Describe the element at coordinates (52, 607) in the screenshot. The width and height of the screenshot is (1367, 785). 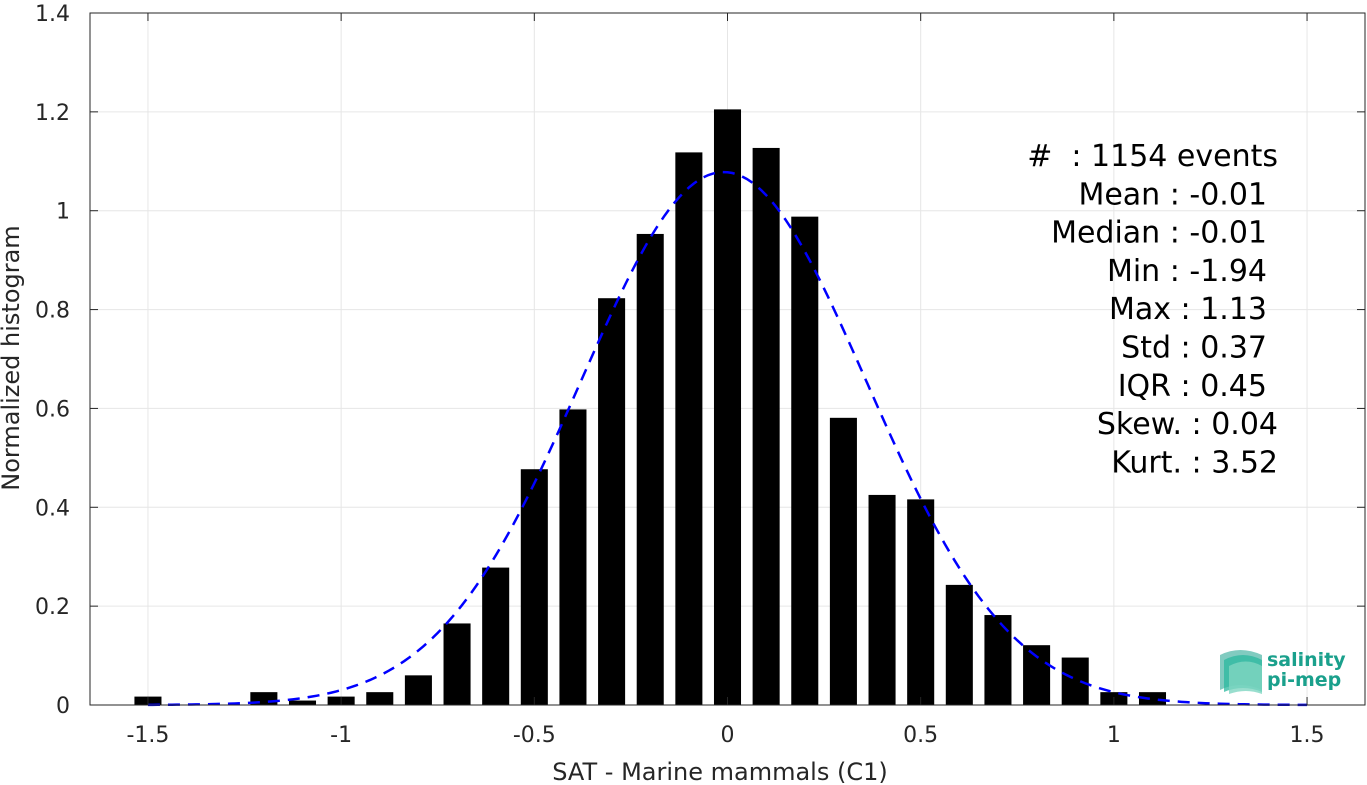
I see `y-tick-label: 0.2` at that location.